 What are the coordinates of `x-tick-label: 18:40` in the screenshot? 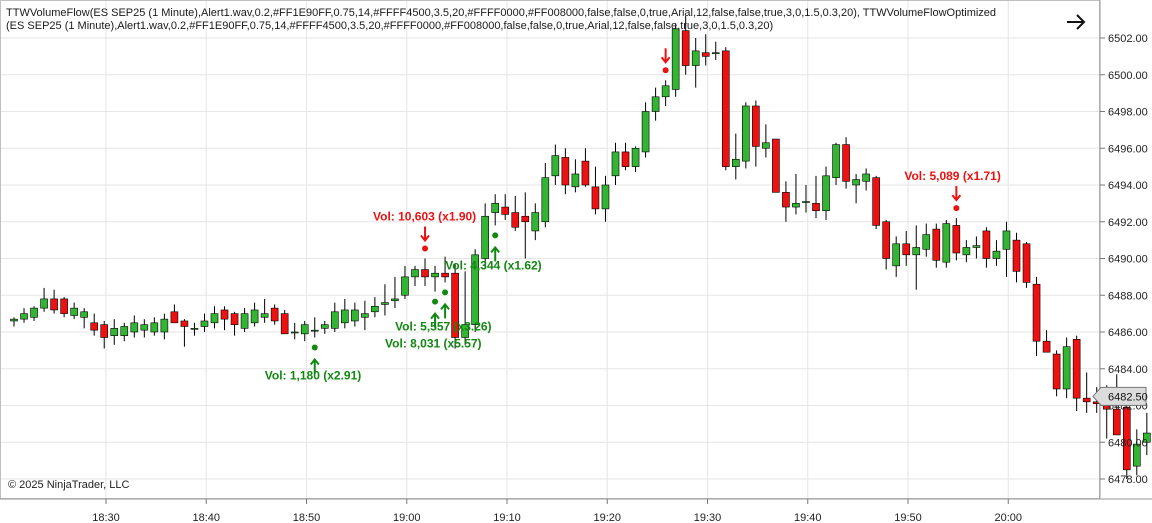 It's located at (206, 517).